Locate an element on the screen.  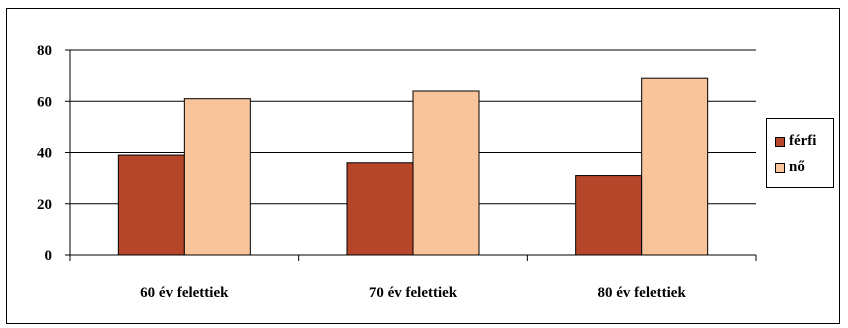
legend: férfi nő is located at coordinates (800, 153).